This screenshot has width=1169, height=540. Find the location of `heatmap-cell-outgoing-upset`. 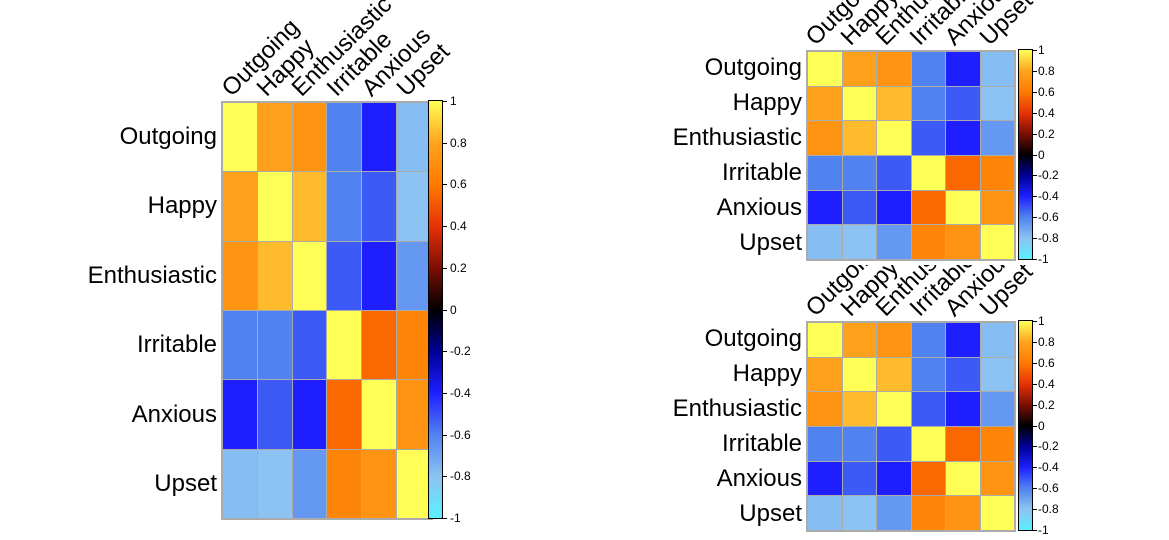

heatmap-cell-outgoing-upset is located at coordinates (997, 69).